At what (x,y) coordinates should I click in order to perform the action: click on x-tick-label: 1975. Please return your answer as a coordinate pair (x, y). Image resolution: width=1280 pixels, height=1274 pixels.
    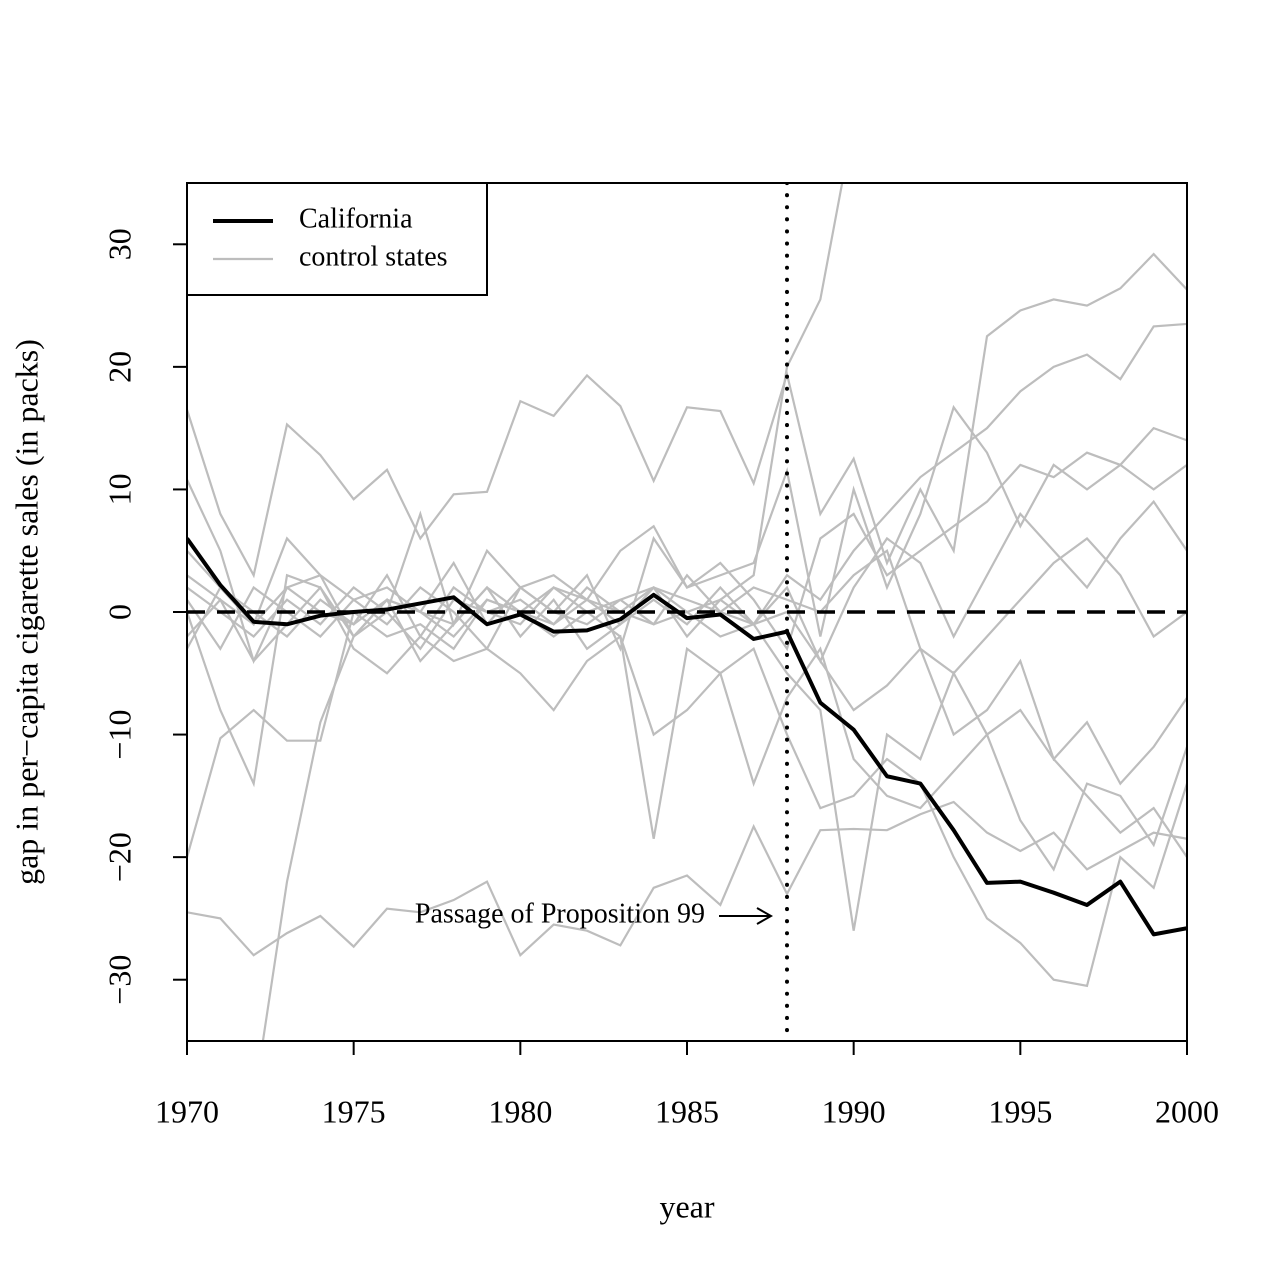
    Looking at the image, I should click on (354, 1111).